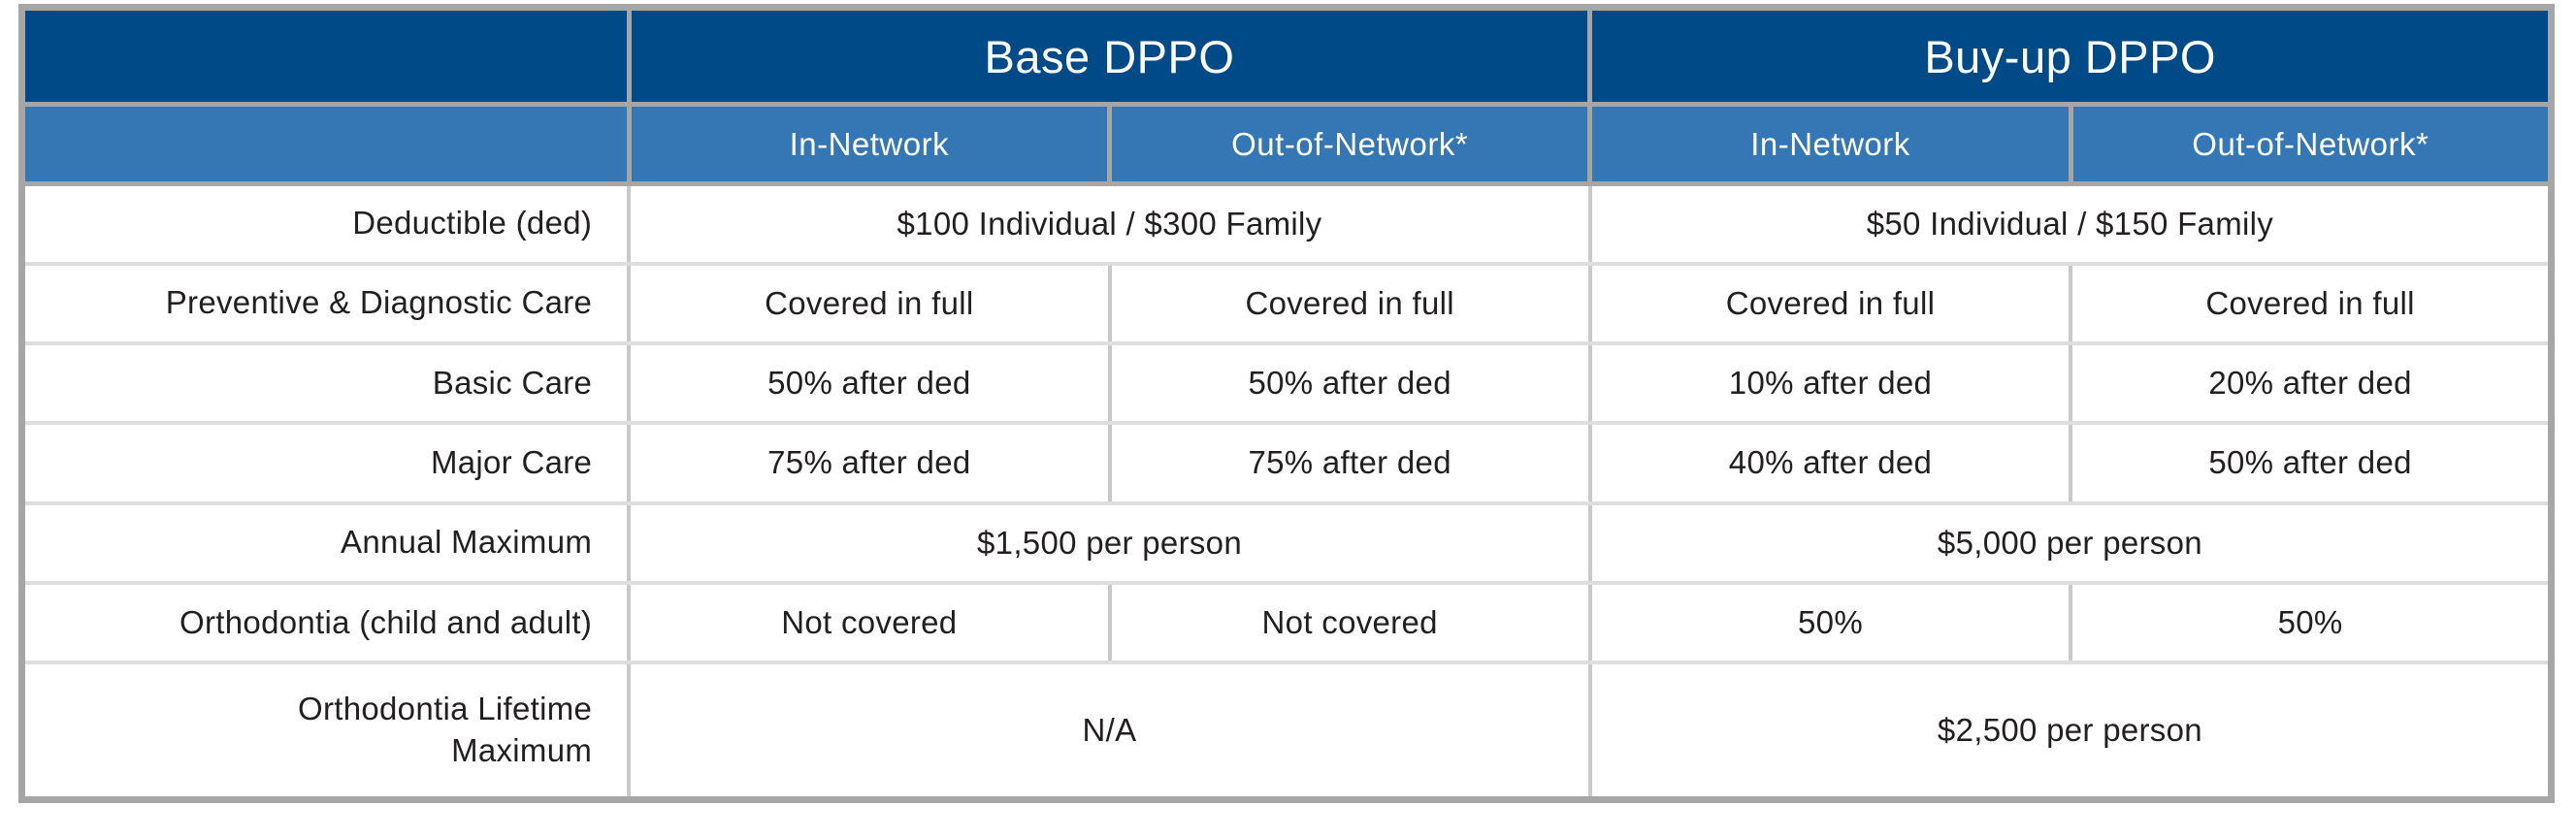 The height and width of the screenshot is (838, 2576). What do you see at coordinates (1830, 144) in the screenshot?
I see `column-header-buyup-in-network: In-Network` at bounding box center [1830, 144].